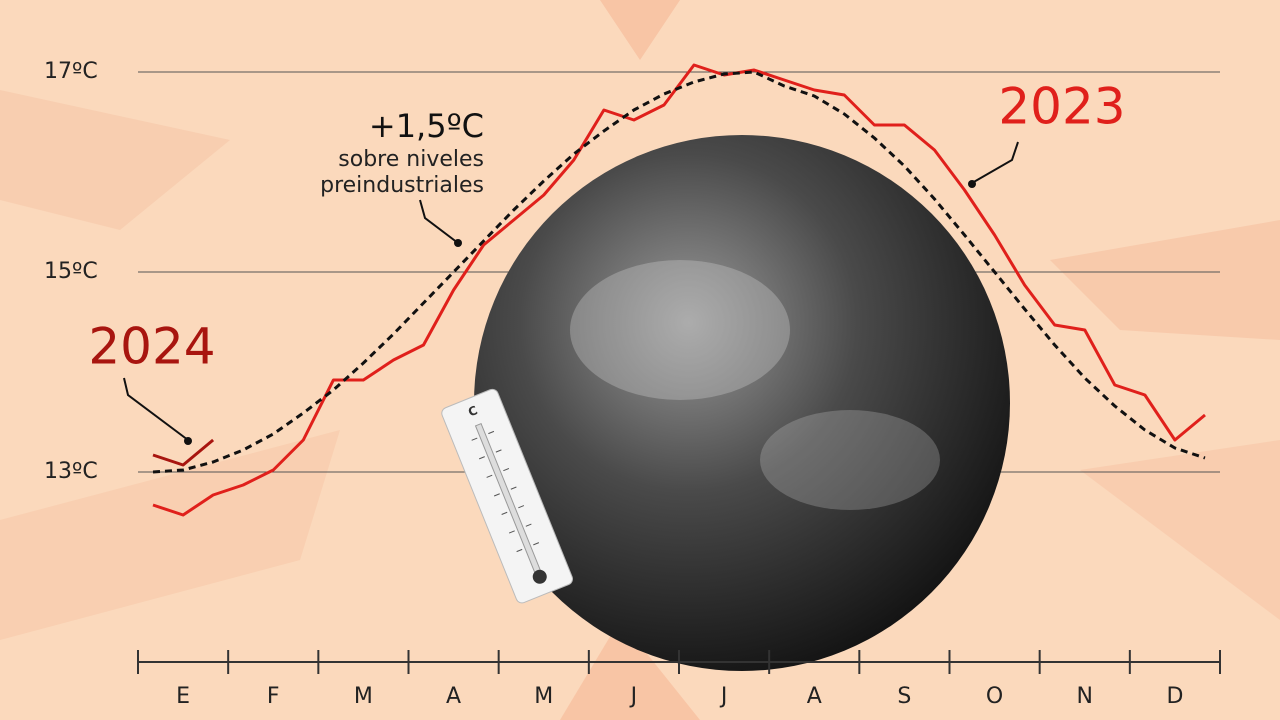 The image size is (1280, 720). Describe the element at coordinates (507, 496) in the screenshot. I see `thermometer: C` at that location.